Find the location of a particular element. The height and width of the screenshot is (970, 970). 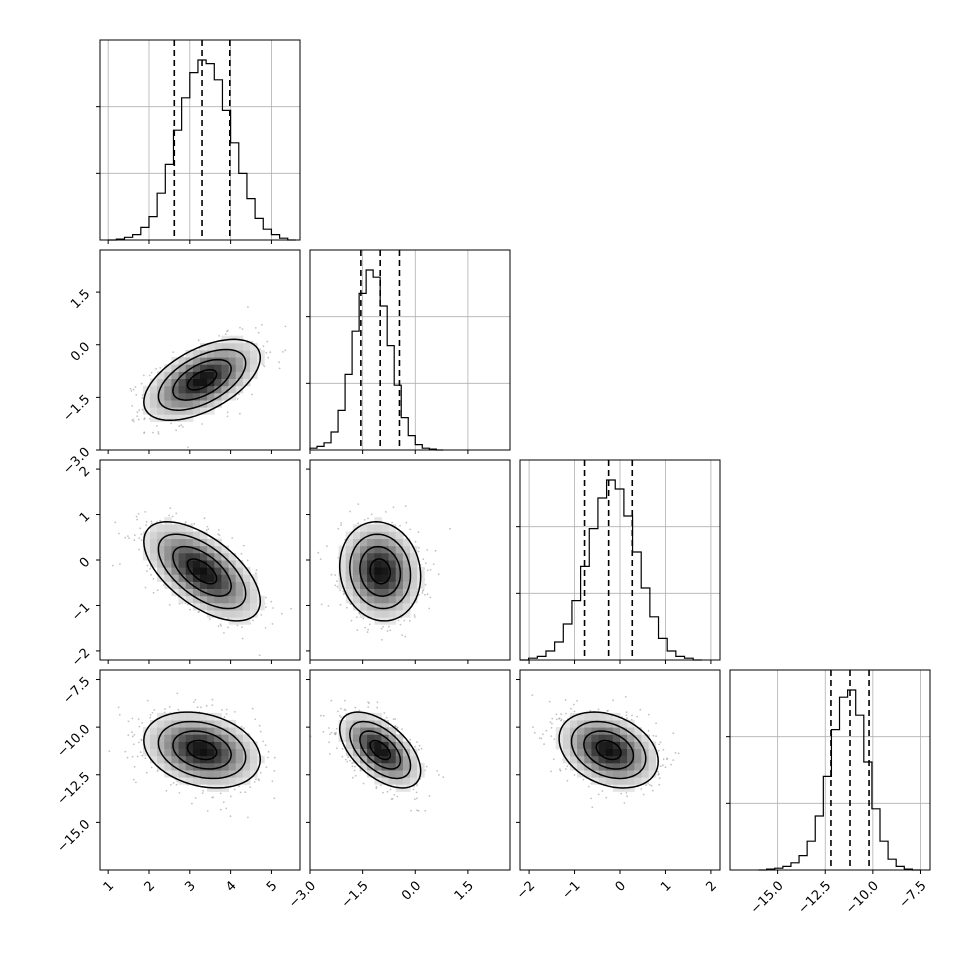

x-tick-label: 1 is located at coordinates (109, 886).